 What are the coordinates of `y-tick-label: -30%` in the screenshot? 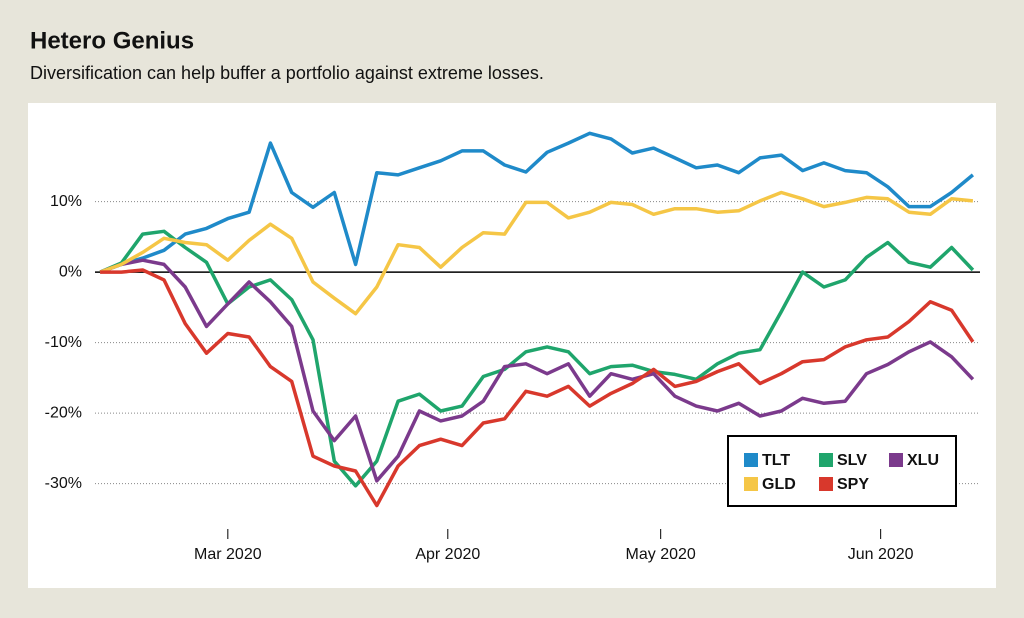 It's located at (63, 483).